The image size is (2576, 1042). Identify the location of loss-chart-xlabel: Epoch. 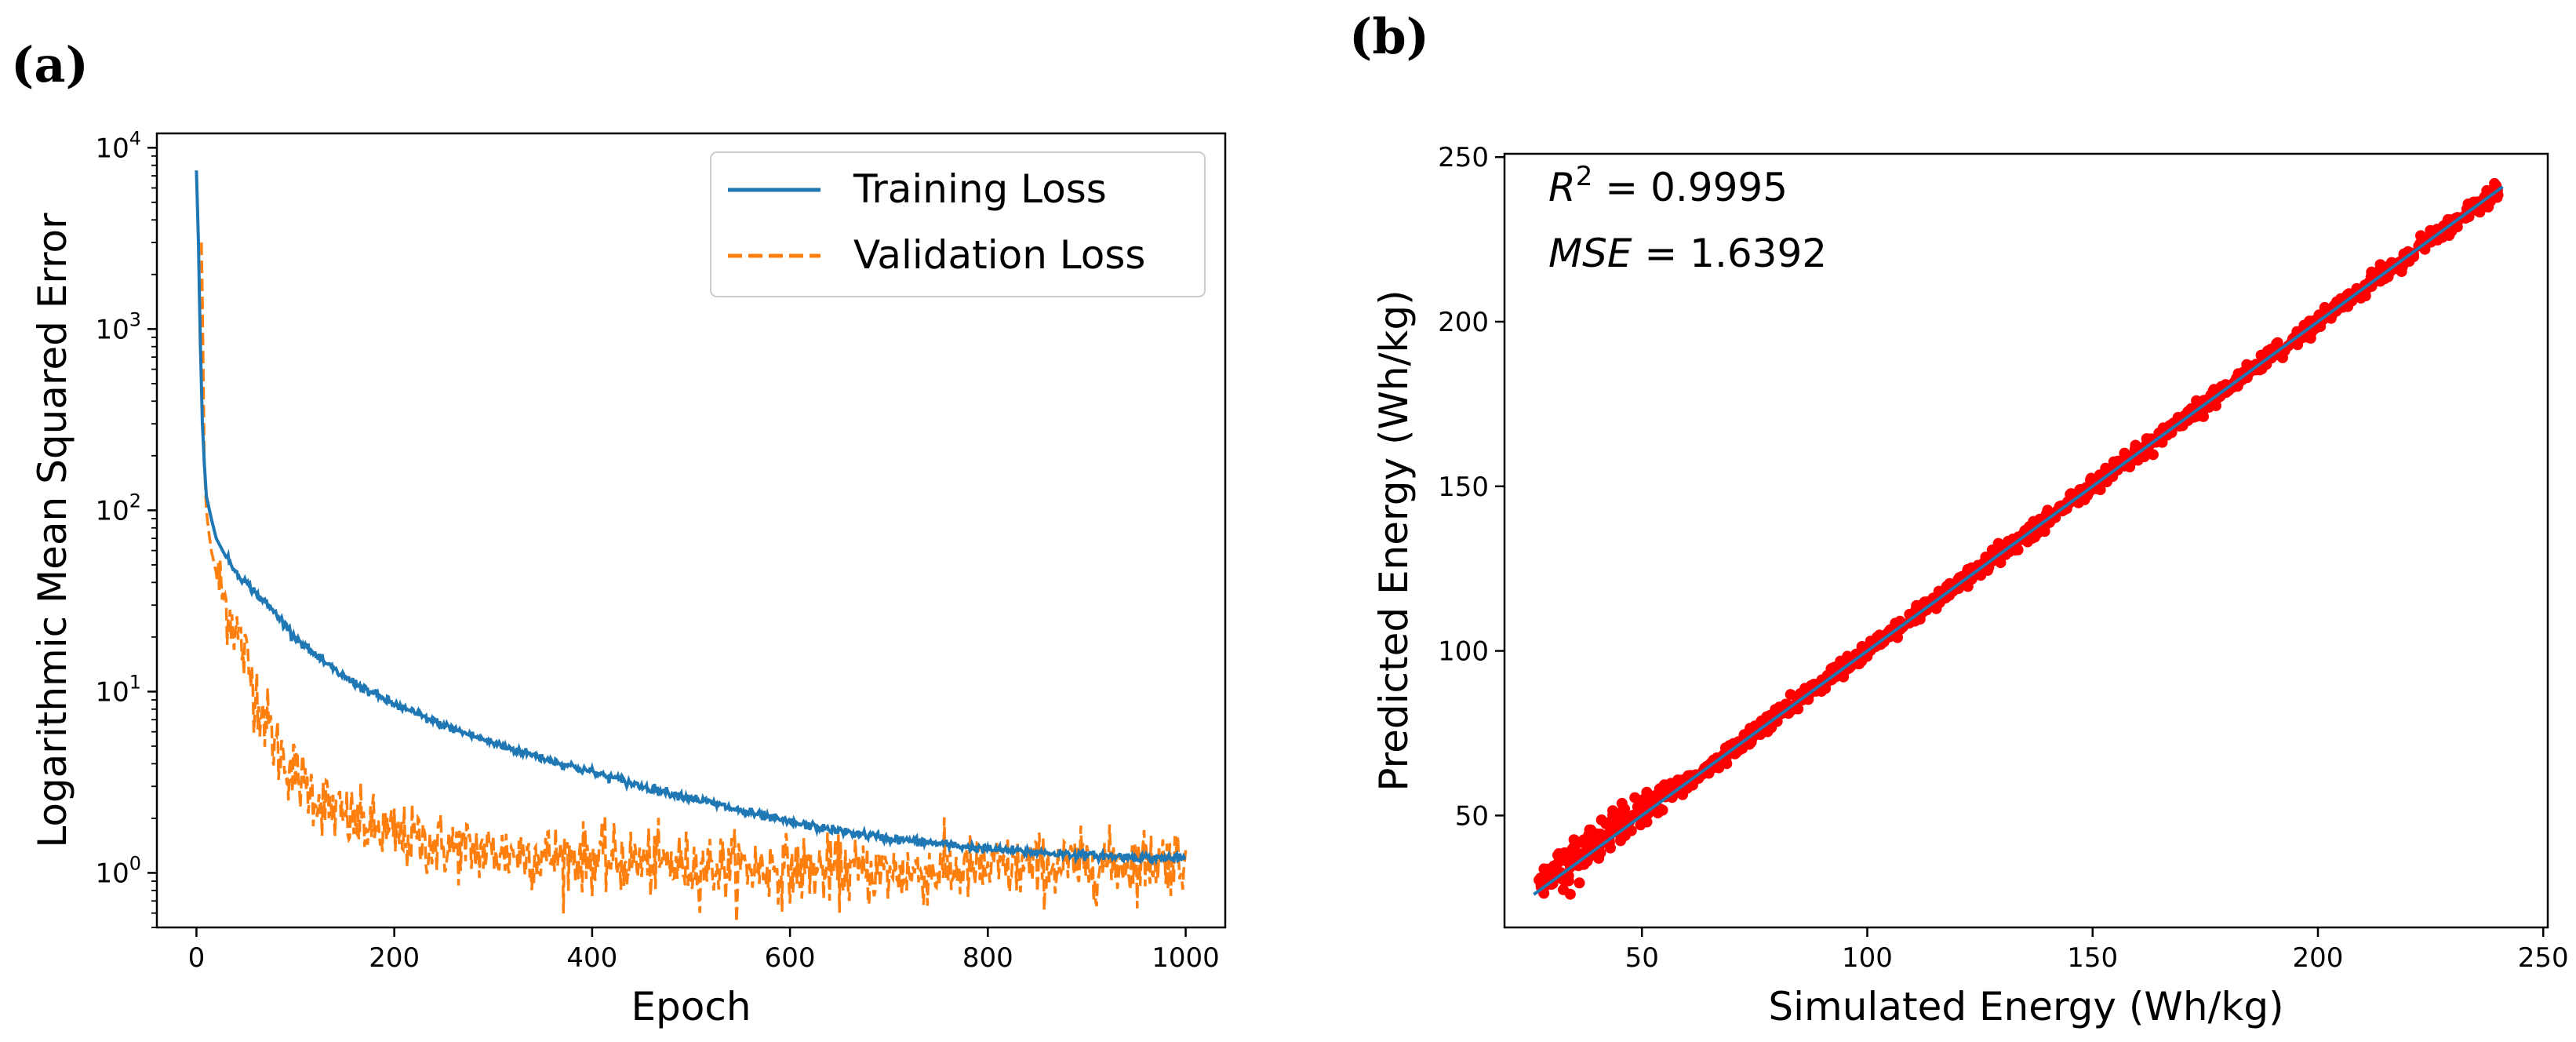
(691, 1007).